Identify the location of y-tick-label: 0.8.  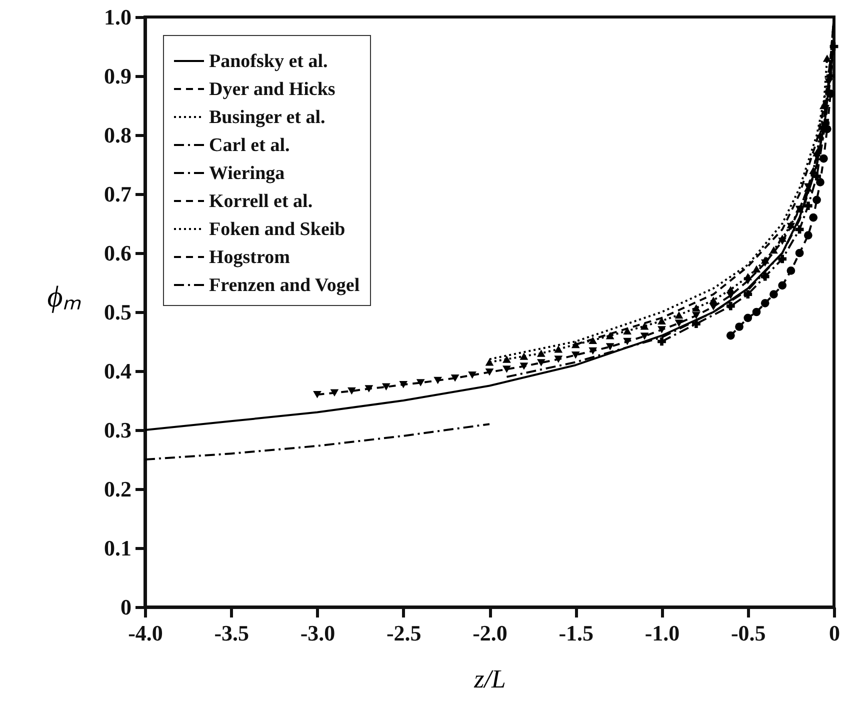
(118, 135).